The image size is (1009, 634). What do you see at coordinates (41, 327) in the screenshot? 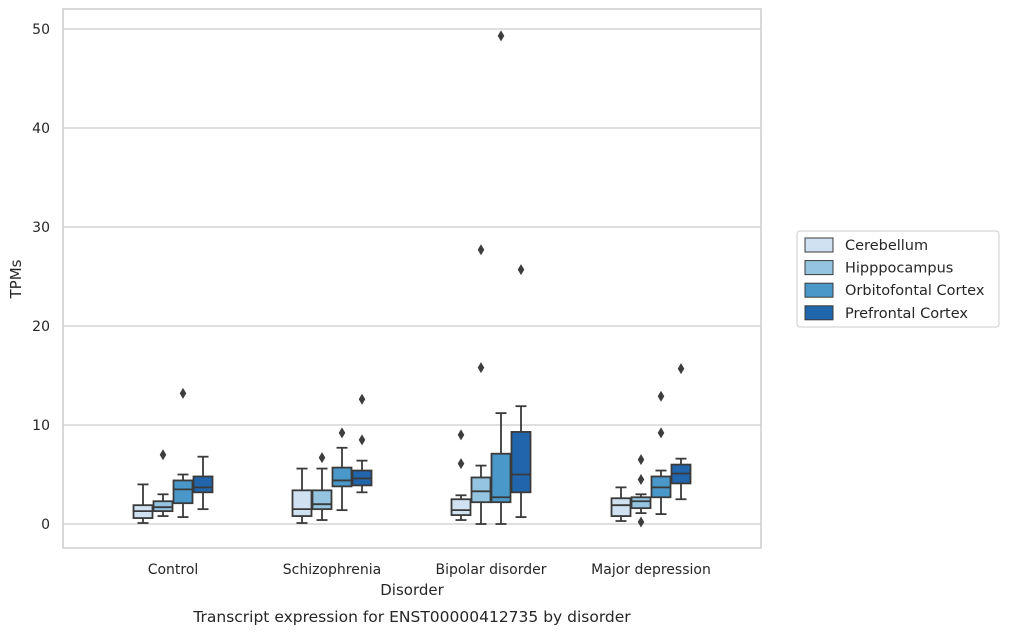
I see `y-tick-label: 20` at bounding box center [41, 327].